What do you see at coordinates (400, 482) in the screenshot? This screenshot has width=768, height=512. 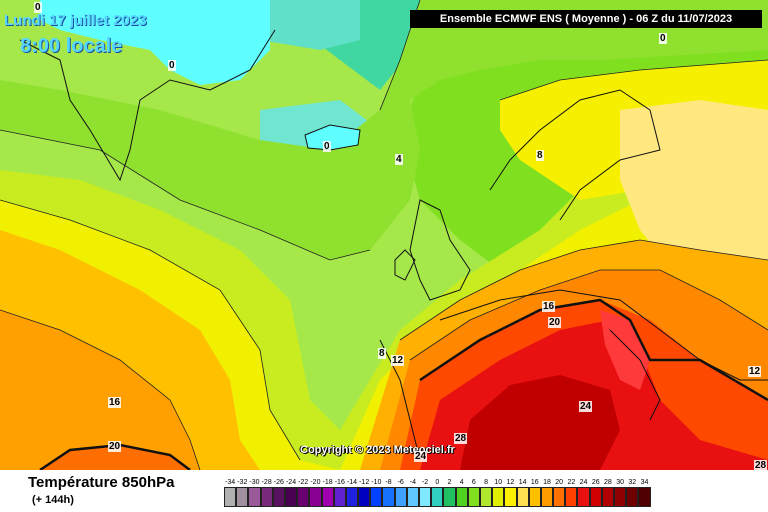 I see `color-scale-label: -6` at bounding box center [400, 482].